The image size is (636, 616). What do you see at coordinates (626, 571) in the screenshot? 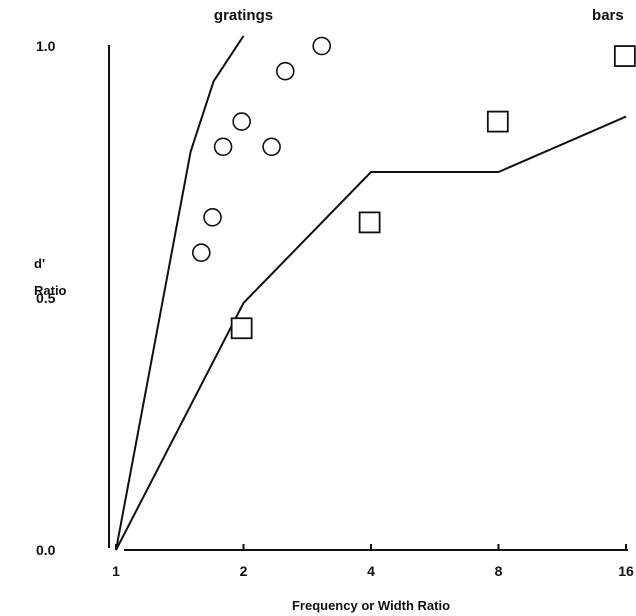
I see `x-tick-label: 16` at bounding box center [626, 571].